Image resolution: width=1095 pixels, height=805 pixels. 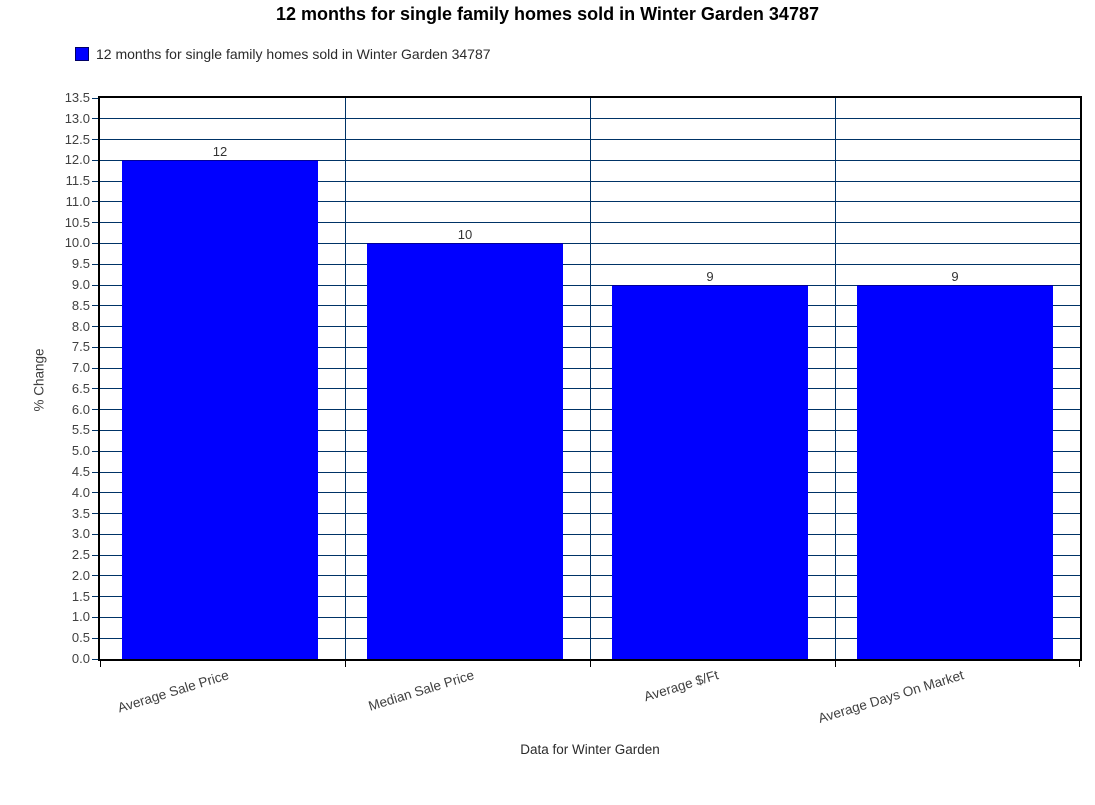 What do you see at coordinates (77, 118) in the screenshot?
I see `y-axis-tick-label: 13.0` at bounding box center [77, 118].